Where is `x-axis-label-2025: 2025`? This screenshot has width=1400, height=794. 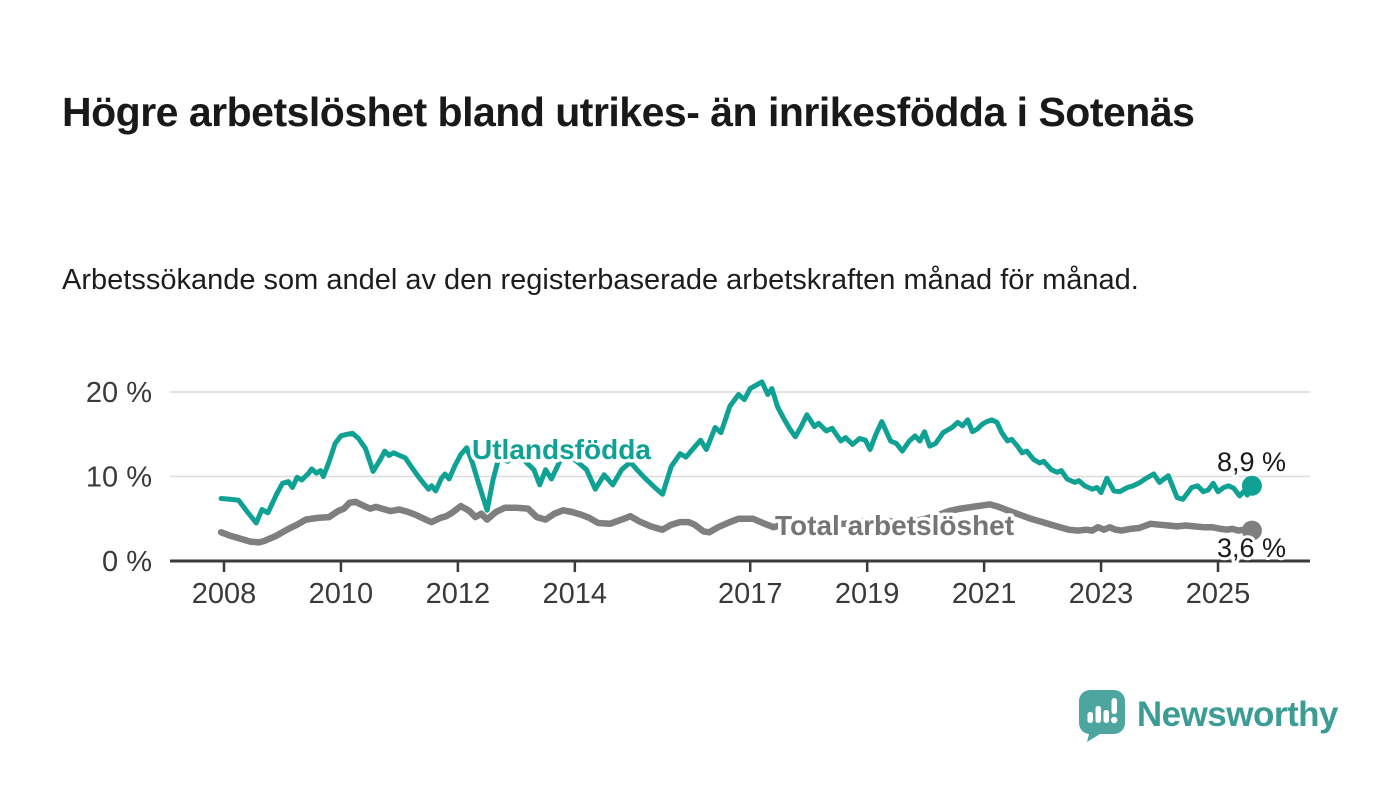
x-axis-label-2025: 2025 is located at coordinates (1218, 594).